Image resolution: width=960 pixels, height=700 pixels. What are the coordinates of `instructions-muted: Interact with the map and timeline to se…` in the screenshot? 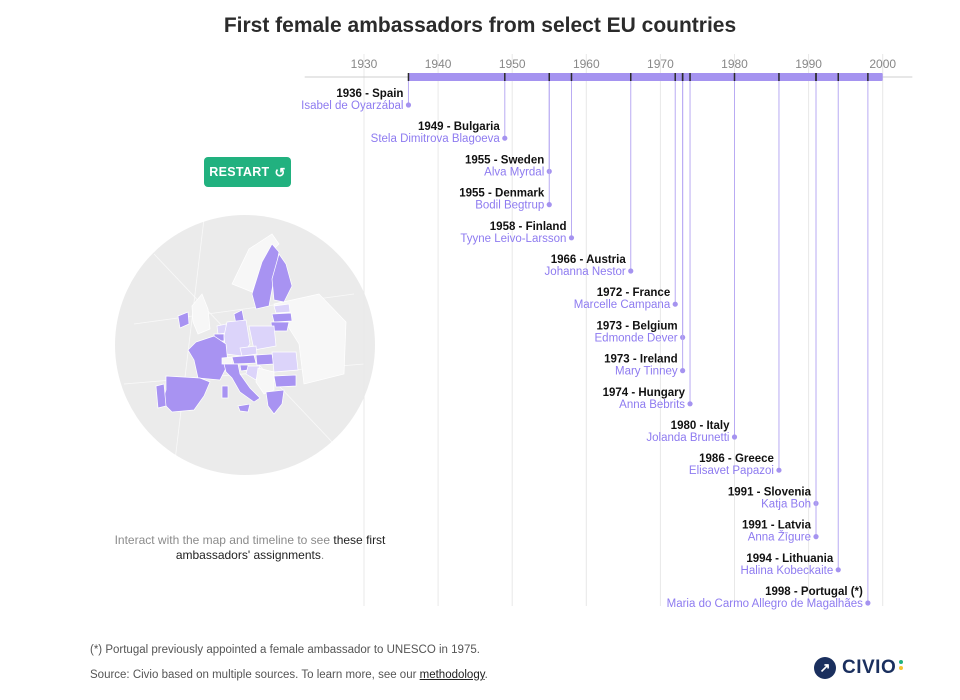 It's located at (224, 540).